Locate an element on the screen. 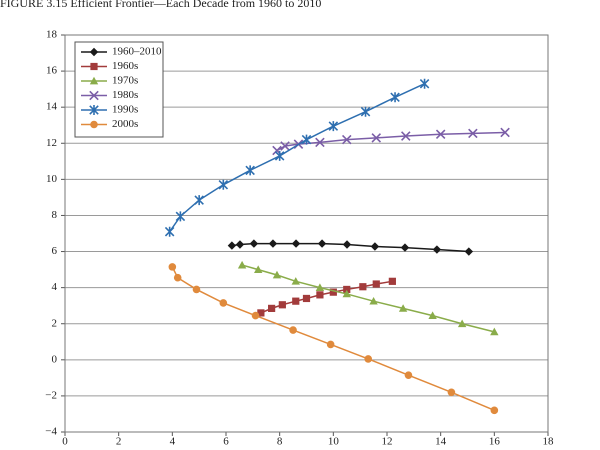 The height and width of the screenshot is (450, 600). legend-label: 1960–2010 is located at coordinates (137, 52).